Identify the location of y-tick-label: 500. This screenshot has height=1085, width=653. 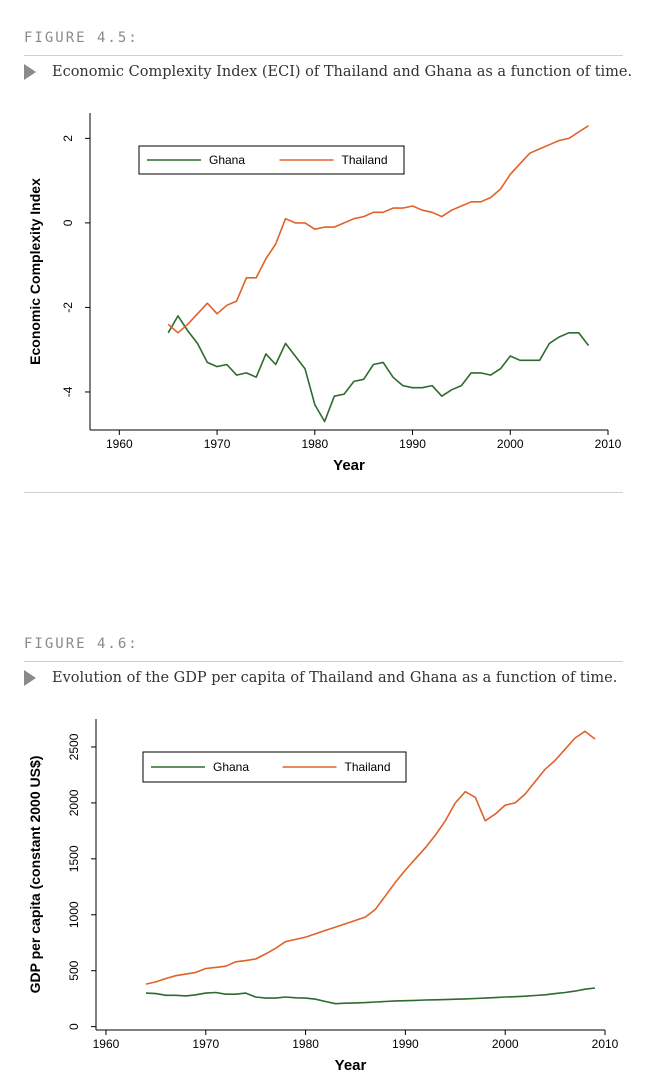
(74, 970).